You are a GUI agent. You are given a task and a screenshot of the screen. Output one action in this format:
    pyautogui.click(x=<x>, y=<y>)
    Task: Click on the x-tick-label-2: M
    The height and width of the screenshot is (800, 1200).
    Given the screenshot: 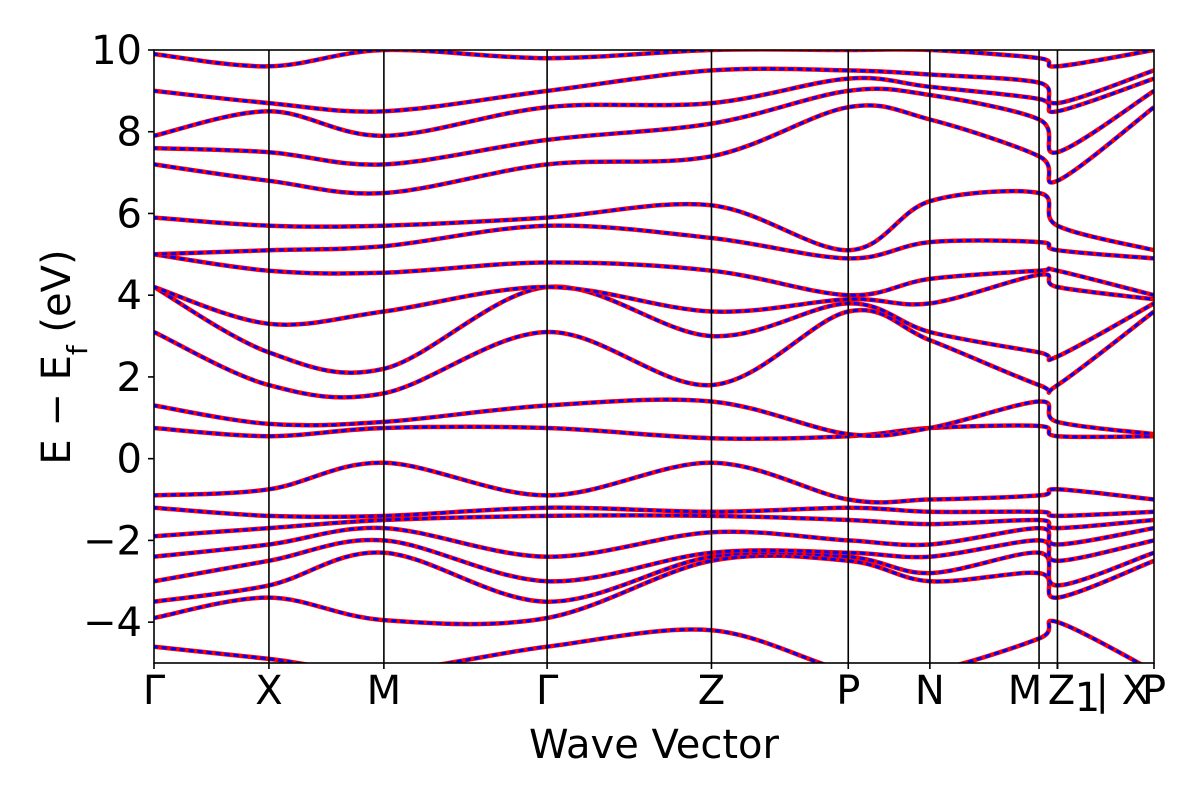 What is the action you would take?
    pyautogui.click(x=384, y=691)
    